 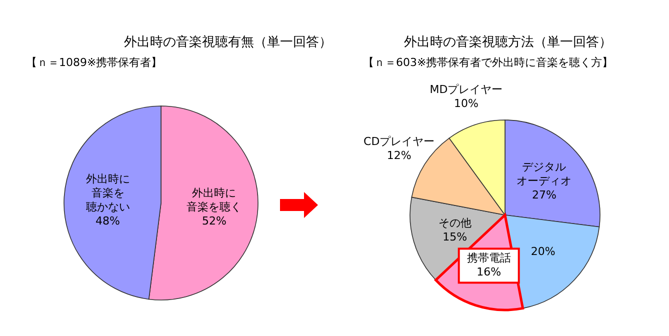 I want to click on slice-label: デジタルオーディオ, so click(x=544, y=174).